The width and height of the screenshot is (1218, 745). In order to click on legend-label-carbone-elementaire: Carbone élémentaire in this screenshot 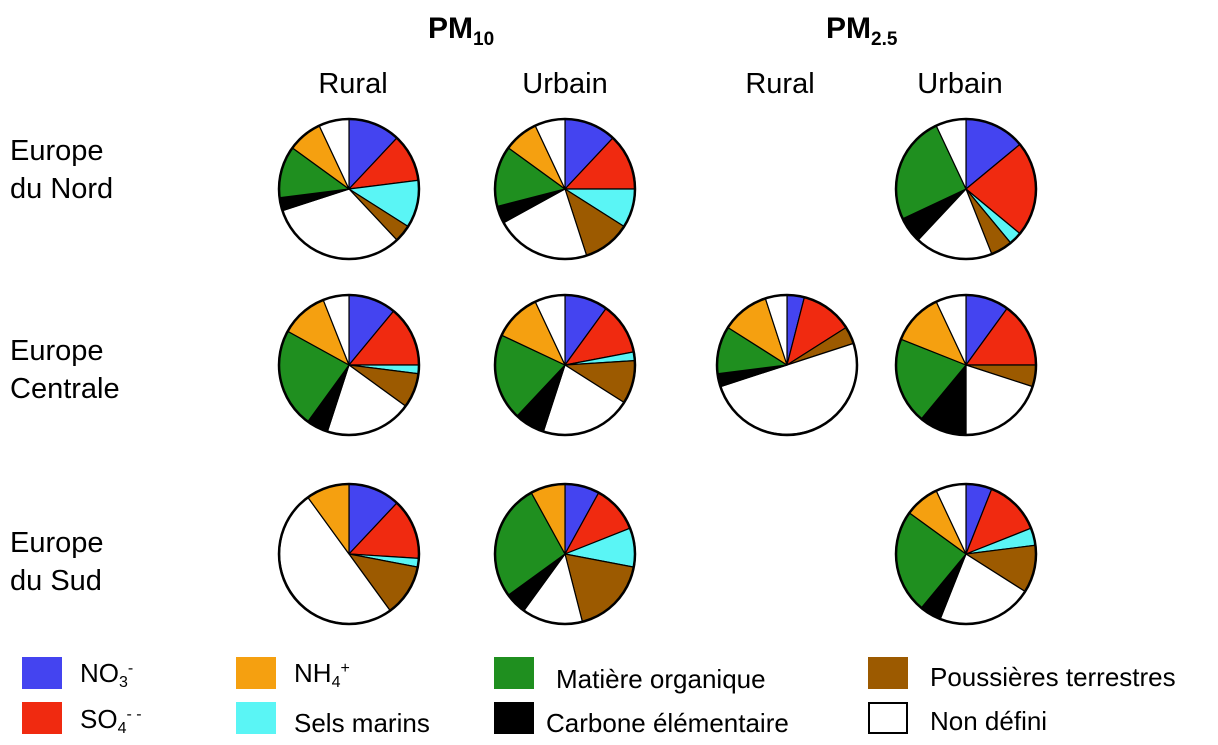, I will do `click(667, 723)`.